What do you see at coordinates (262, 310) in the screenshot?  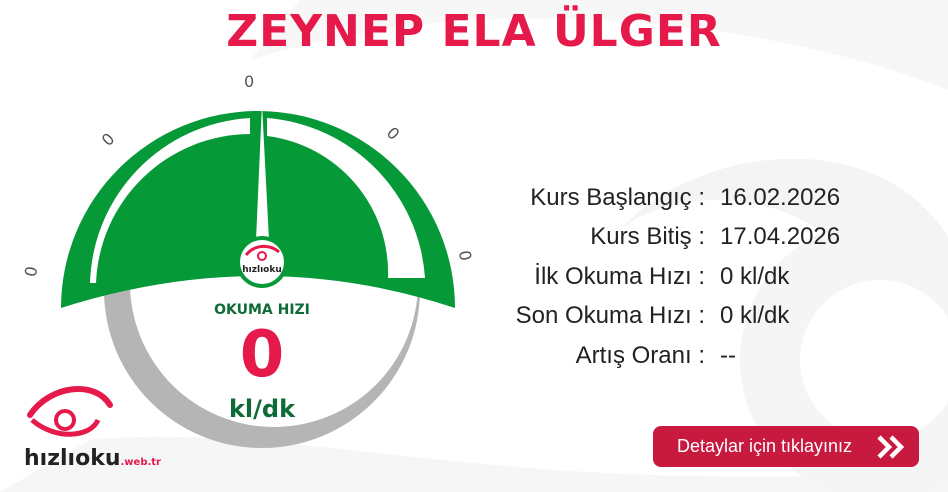 I see `gauge-caption: OKUMA HIZI` at bounding box center [262, 310].